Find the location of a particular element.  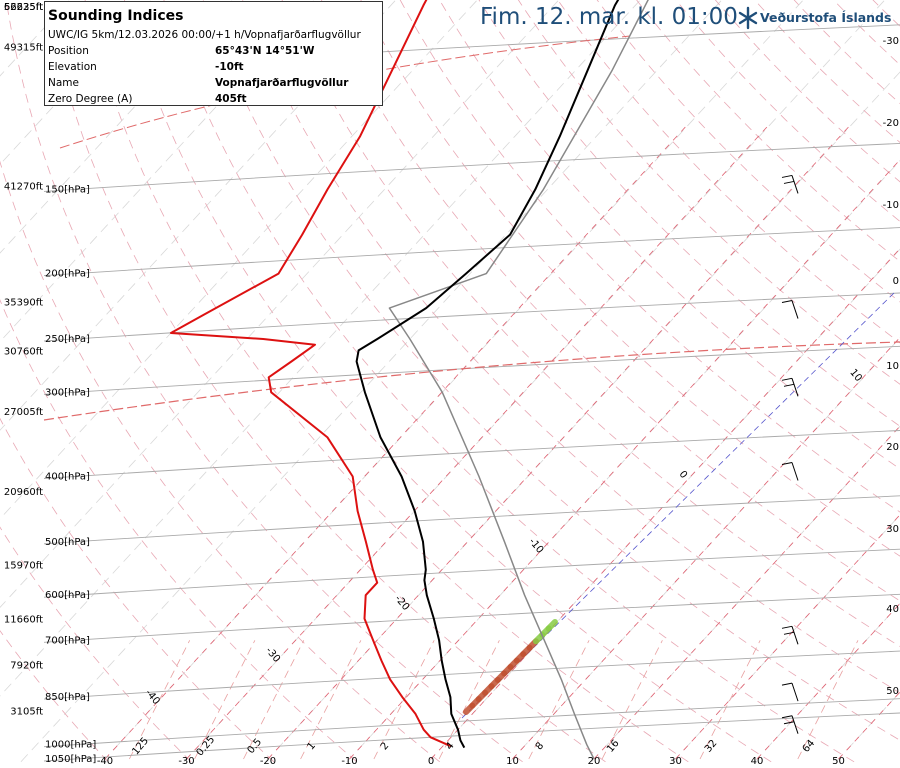

isotherm-tick-label: 50 is located at coordinates (838, 761).